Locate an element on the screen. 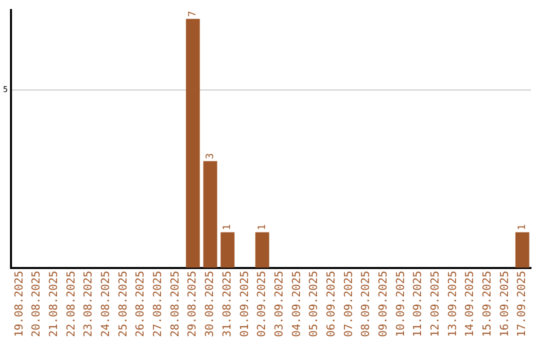 The image size is (540, 340). x-tick-label: 01.09.2025 is located at coordinates (244, 304).